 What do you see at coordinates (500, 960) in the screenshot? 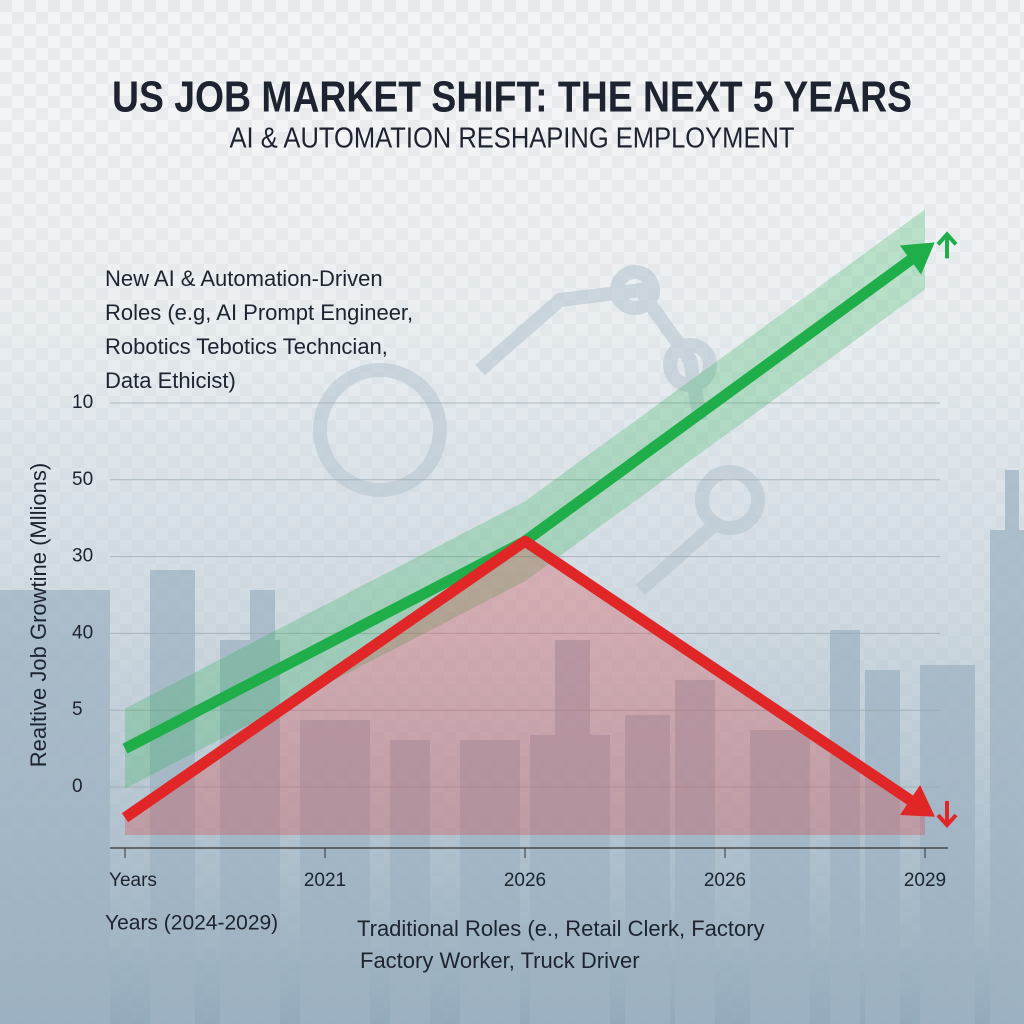
I see `legend-label: Factory Worker, Truck Driver` at bounding box center [500, 960].